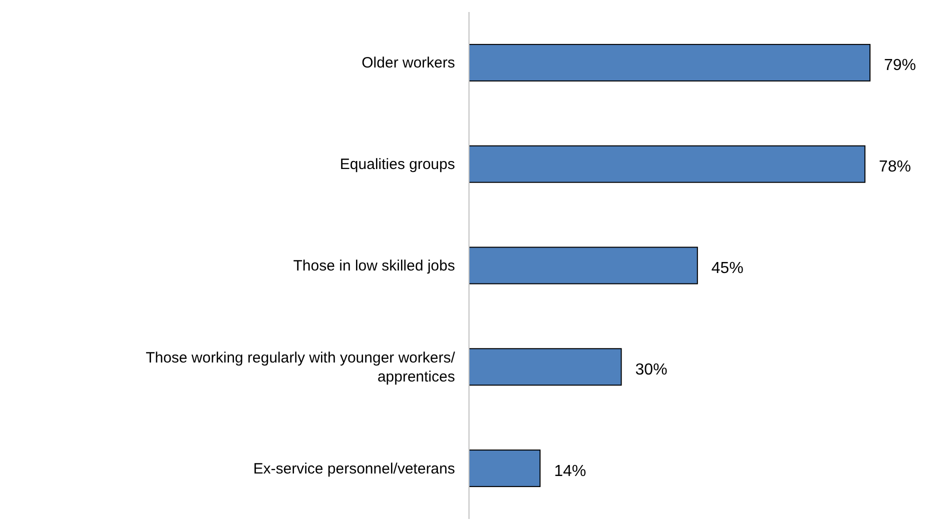 This screenshot has width=933, height=521. What do you see at coordinates (651, 369) in the screenshot?
I see `data-label: 30%` at bounding box center [651, 369].